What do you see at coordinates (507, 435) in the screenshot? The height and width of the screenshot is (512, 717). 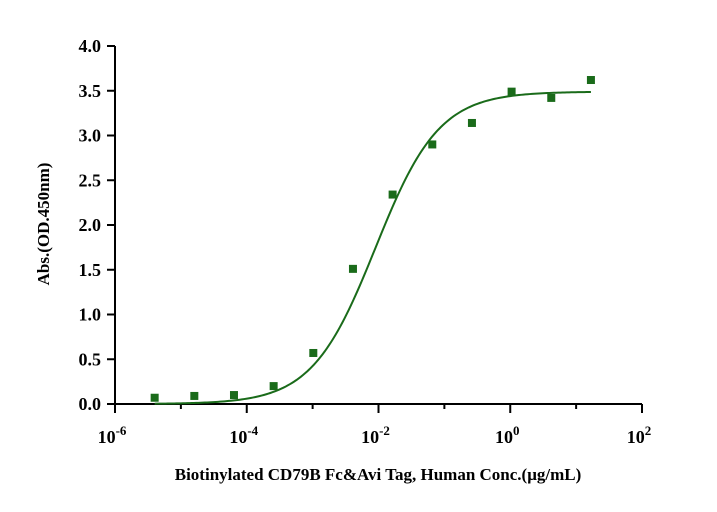 I see `x-tick-label: 10⁰` at bounding box center [507, 435].